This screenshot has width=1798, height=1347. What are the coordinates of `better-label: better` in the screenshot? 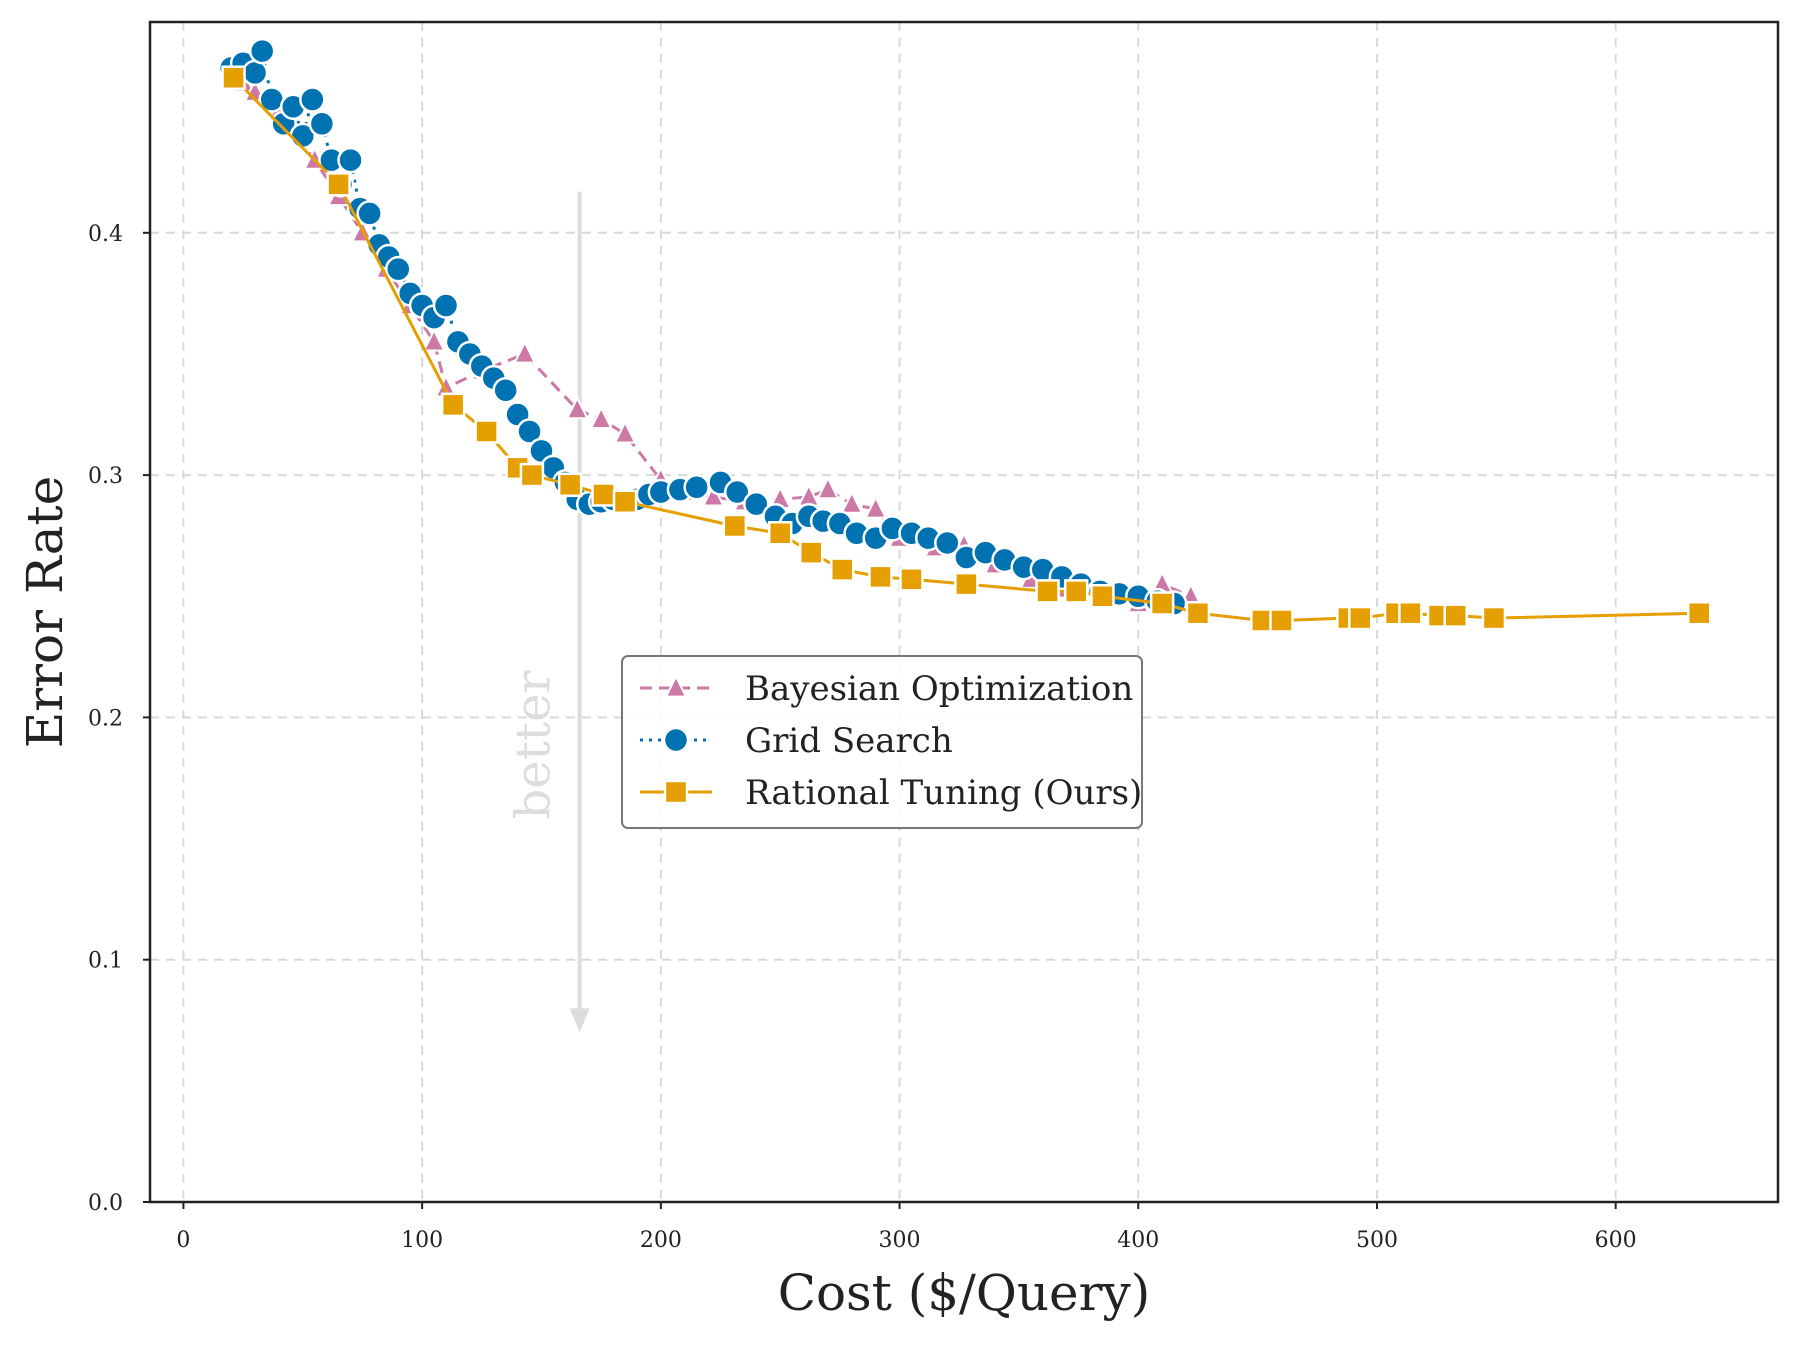 It's located at (534, 744).